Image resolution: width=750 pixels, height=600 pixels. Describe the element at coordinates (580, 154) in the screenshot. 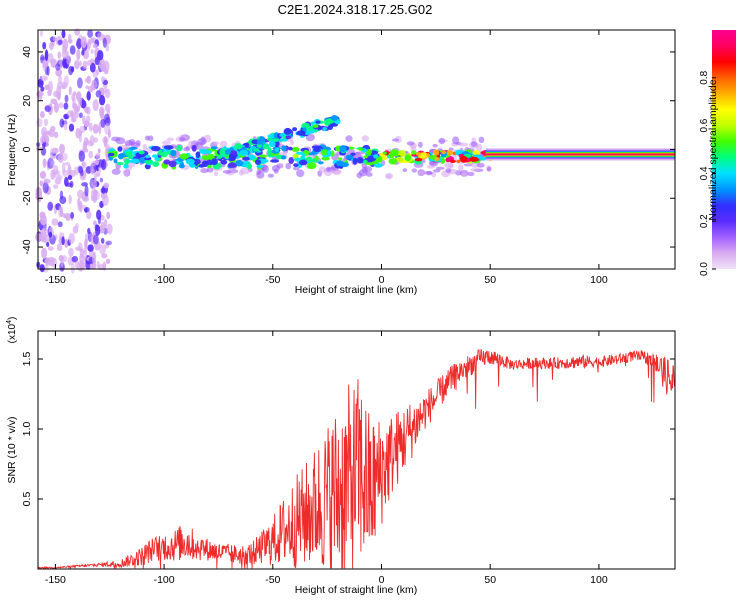

I see `steady-line-band` at that location.